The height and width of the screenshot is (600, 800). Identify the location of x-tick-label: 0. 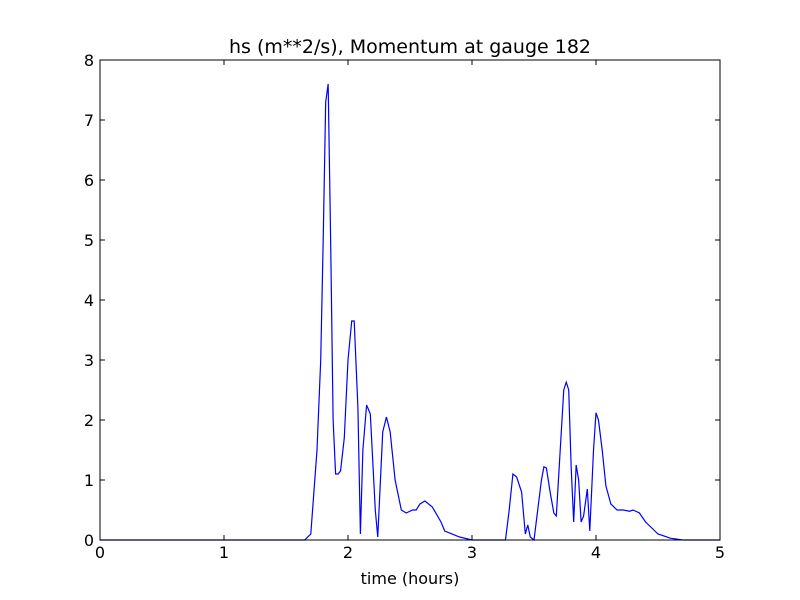
(100, 552).